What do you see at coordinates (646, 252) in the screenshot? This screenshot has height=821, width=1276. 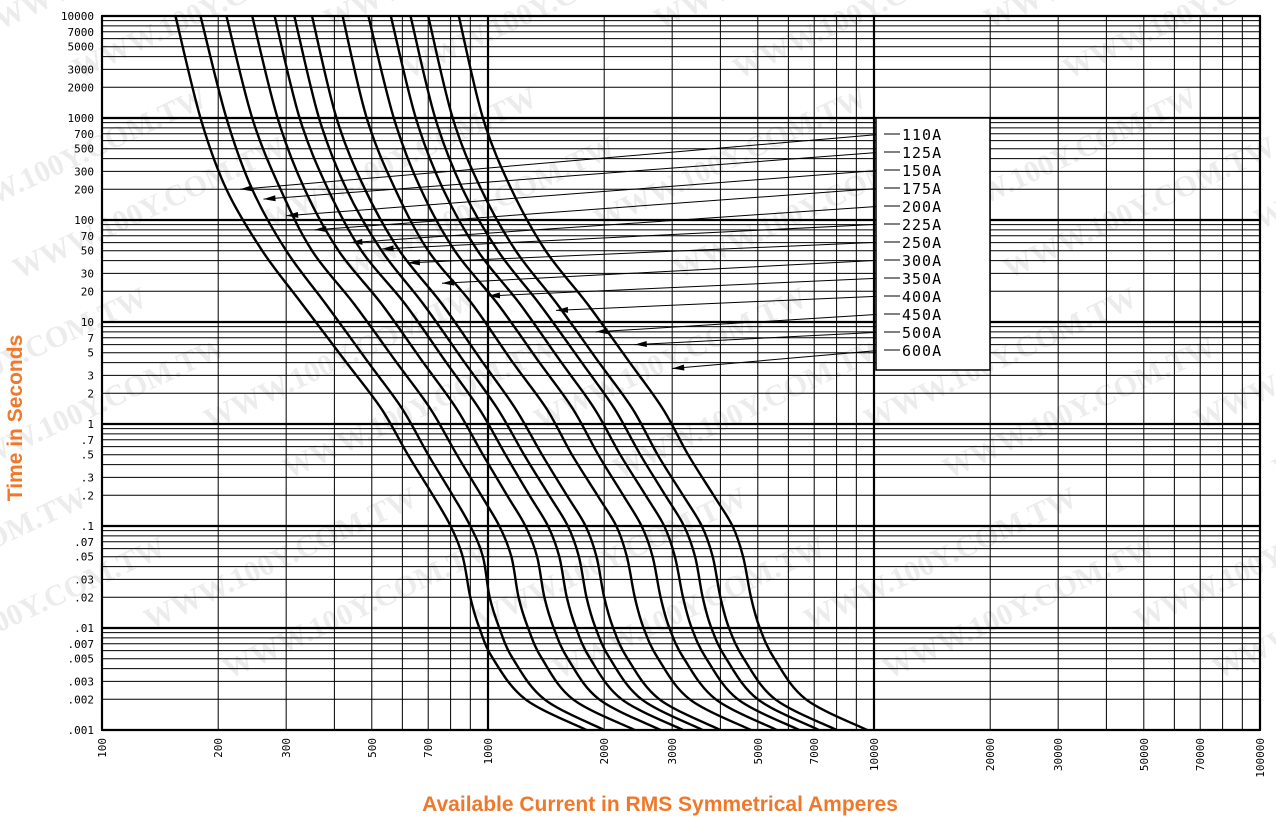 I see `leader-line-250a` at bounding box center [646, 252].